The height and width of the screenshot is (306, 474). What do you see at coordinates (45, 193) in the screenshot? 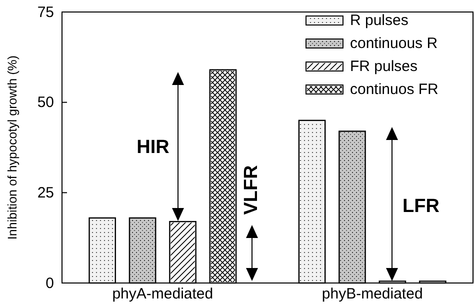
I see `y-tick-label: 25` at bounding box center [45, 193].